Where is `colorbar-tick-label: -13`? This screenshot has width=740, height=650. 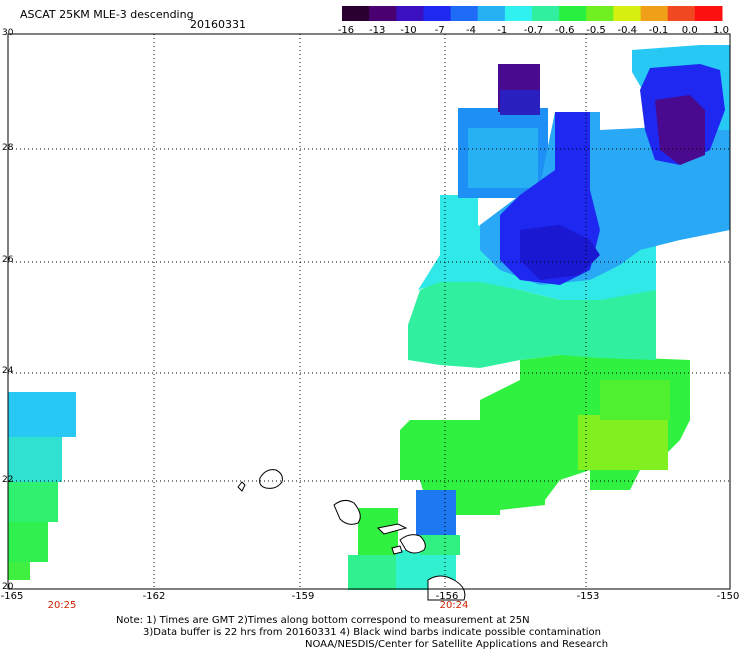 colorbar-tick-label: -13 is located at coordinates (377, 30).